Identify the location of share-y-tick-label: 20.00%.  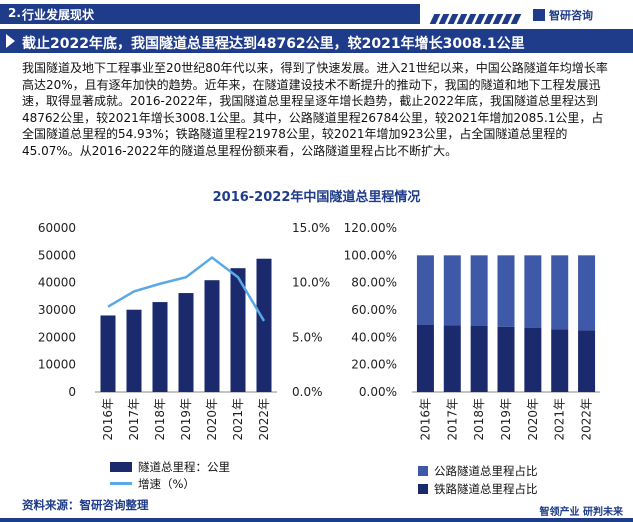
(374, 365).